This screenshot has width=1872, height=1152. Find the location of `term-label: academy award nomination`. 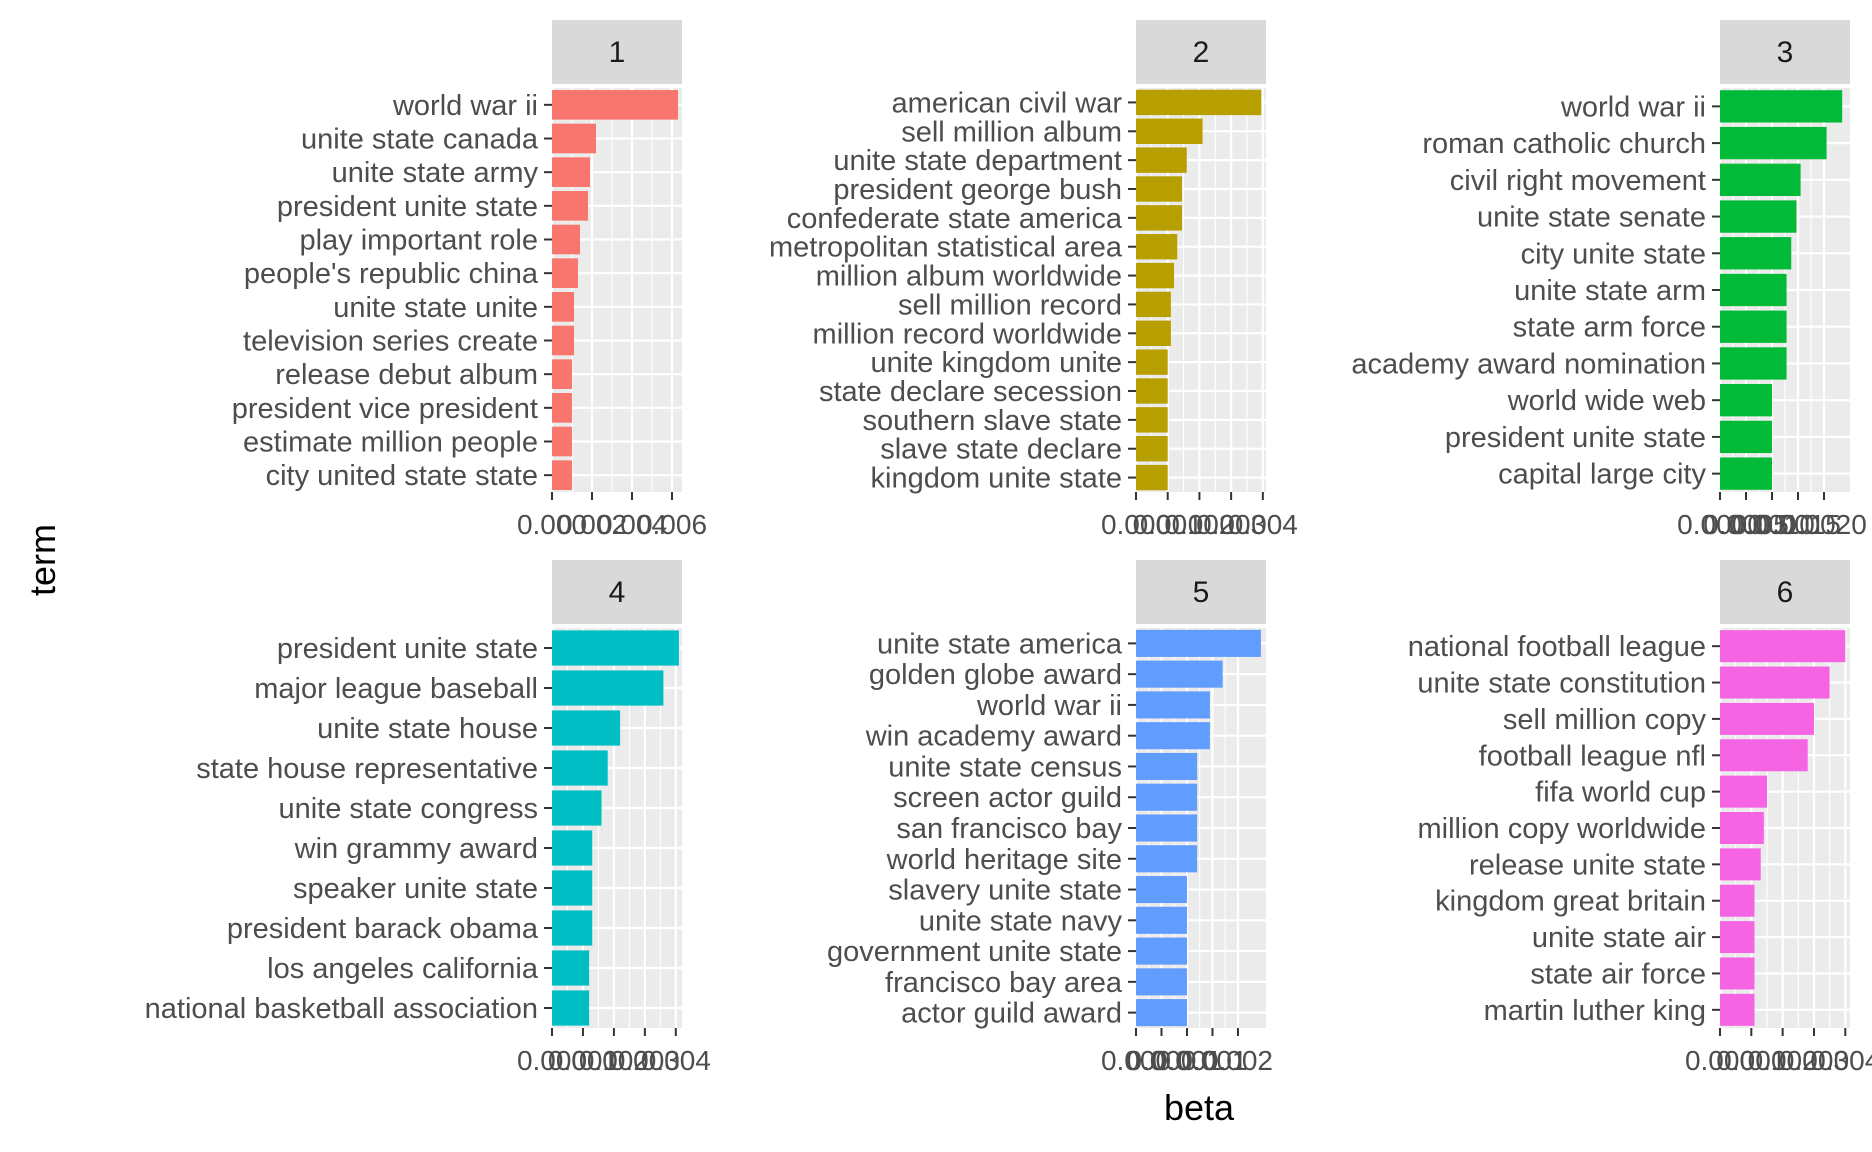

term-label: academy award nomination is located at coordinates (1528, 364).